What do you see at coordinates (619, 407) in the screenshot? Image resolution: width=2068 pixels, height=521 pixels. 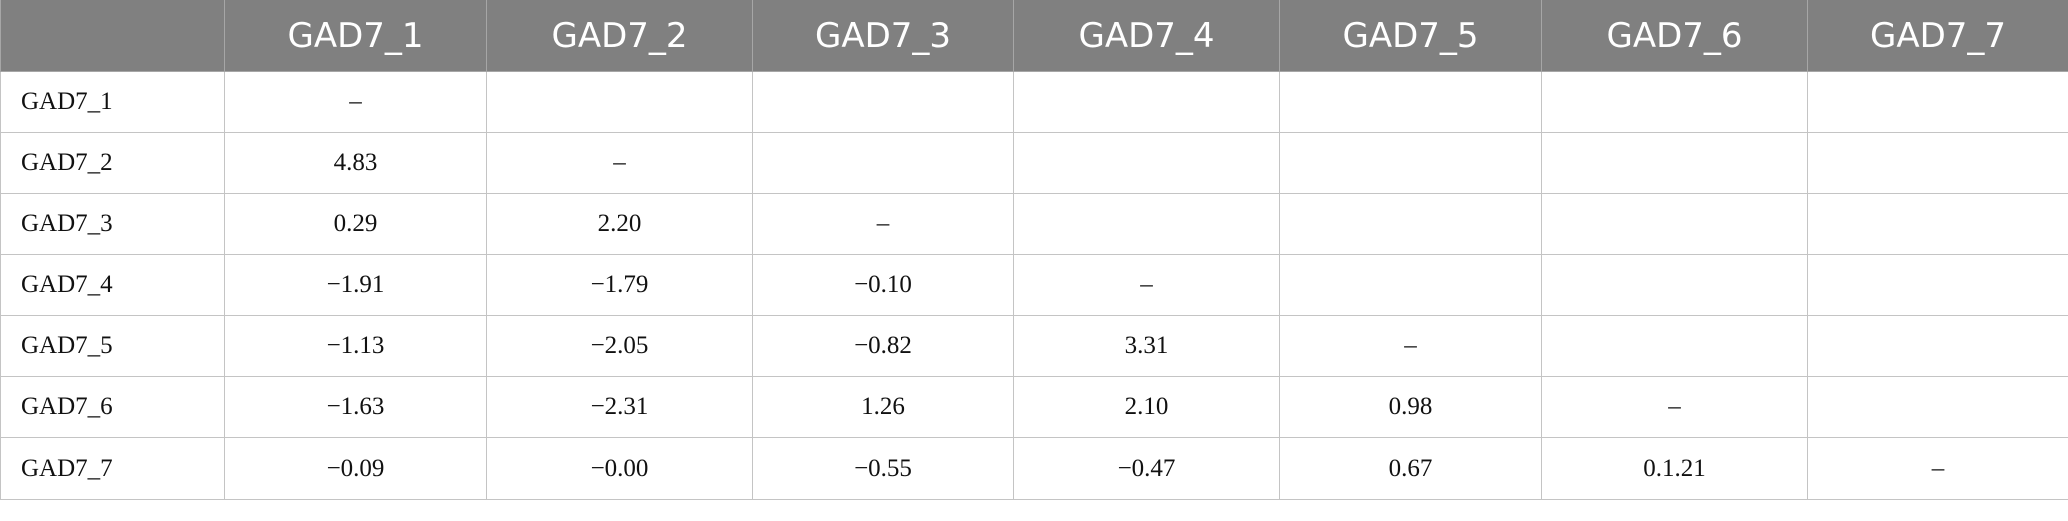 I see `table-cell: −2.31` at bounding box center [619, 407].